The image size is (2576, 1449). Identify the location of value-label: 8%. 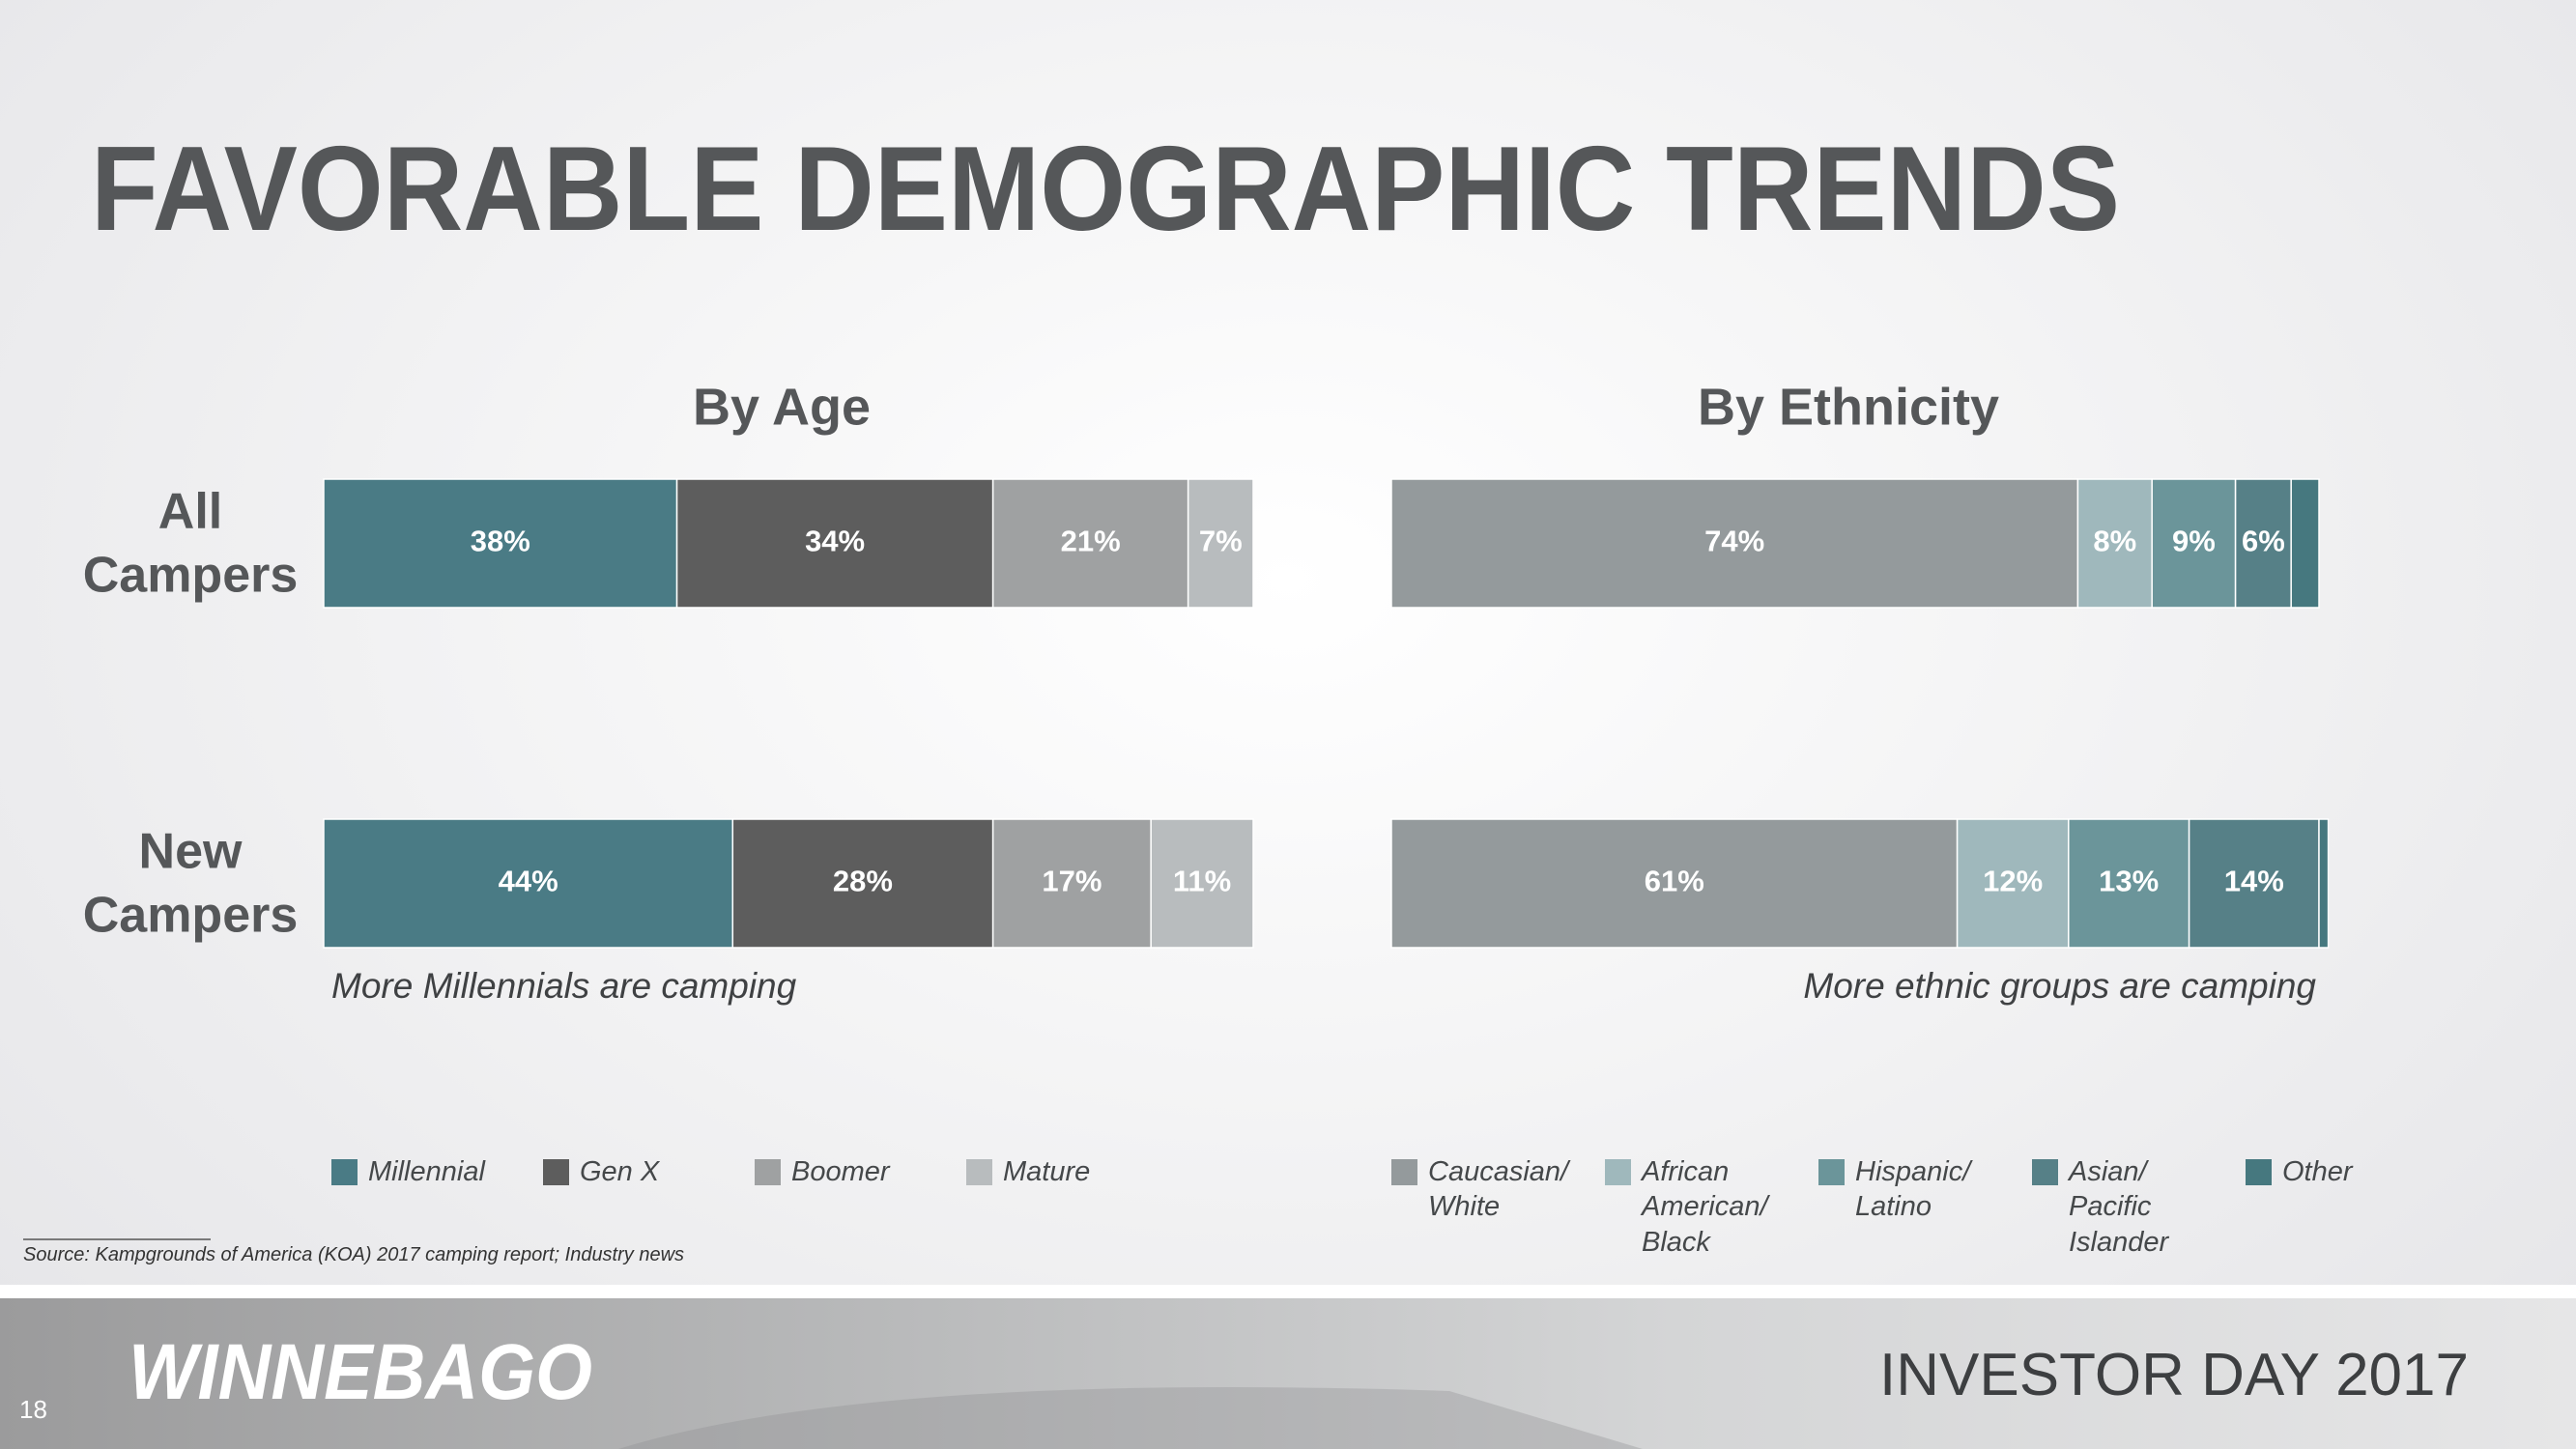
(2115, 541).